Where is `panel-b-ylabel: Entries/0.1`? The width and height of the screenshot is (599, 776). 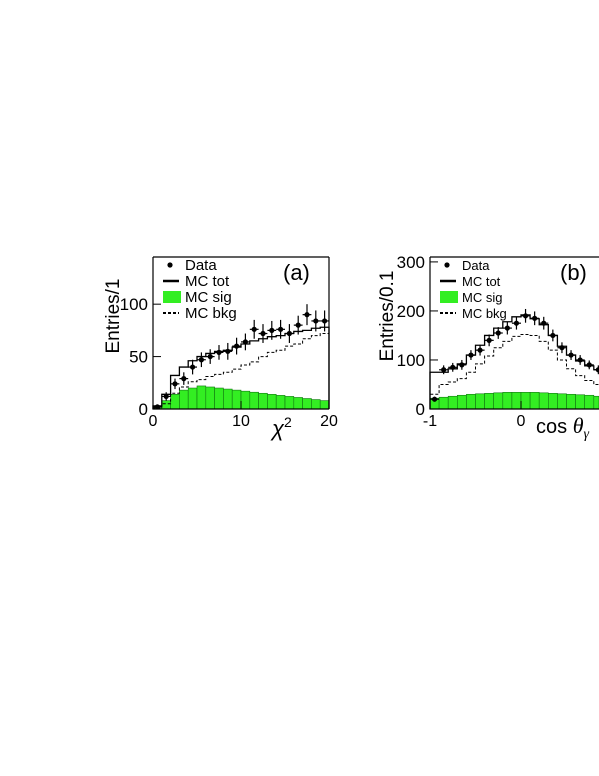
panel-b-ylabel: Entries/0.1 is located at coordinates (387, 316).